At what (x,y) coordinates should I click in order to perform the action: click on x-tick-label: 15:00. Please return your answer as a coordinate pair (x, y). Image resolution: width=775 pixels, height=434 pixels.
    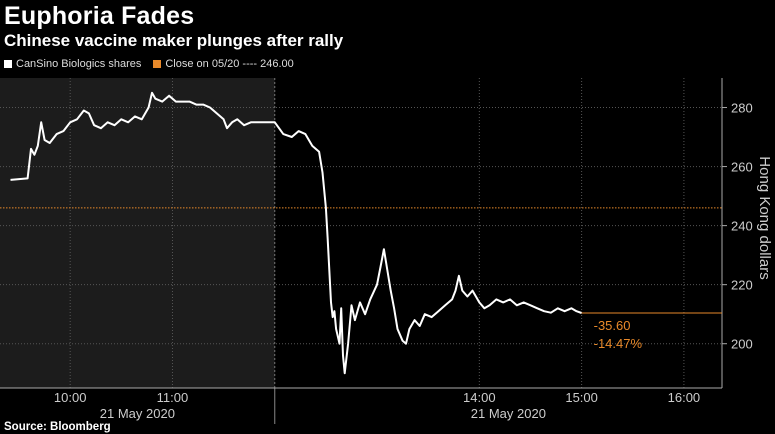
    Looking at the image, I should click on (581, 397).